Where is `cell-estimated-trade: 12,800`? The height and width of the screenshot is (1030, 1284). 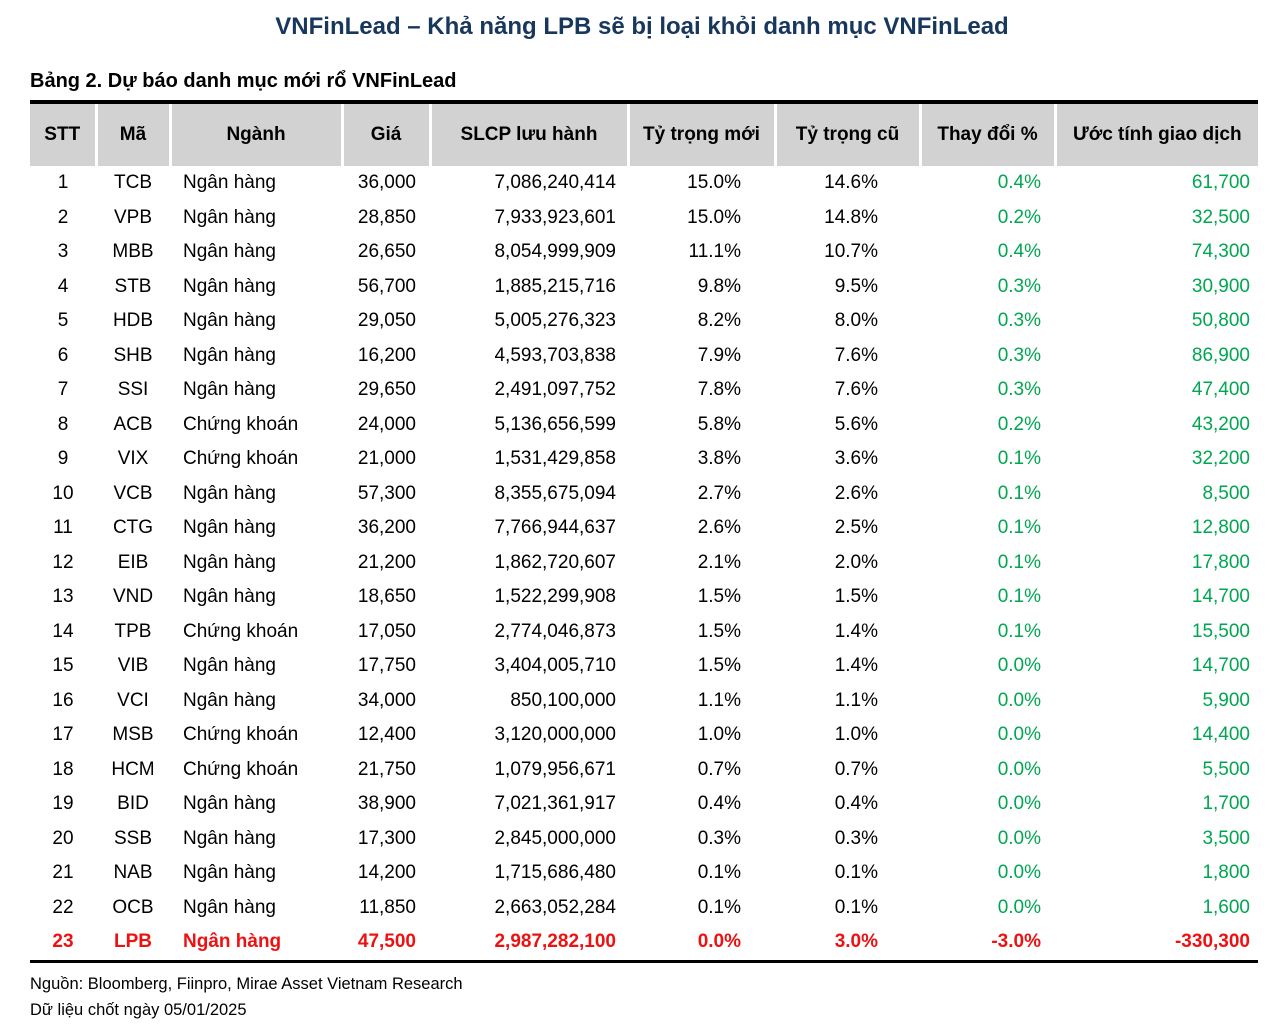
cell-estimated-trade: 12,800 is located at coordinates (1220, 528).